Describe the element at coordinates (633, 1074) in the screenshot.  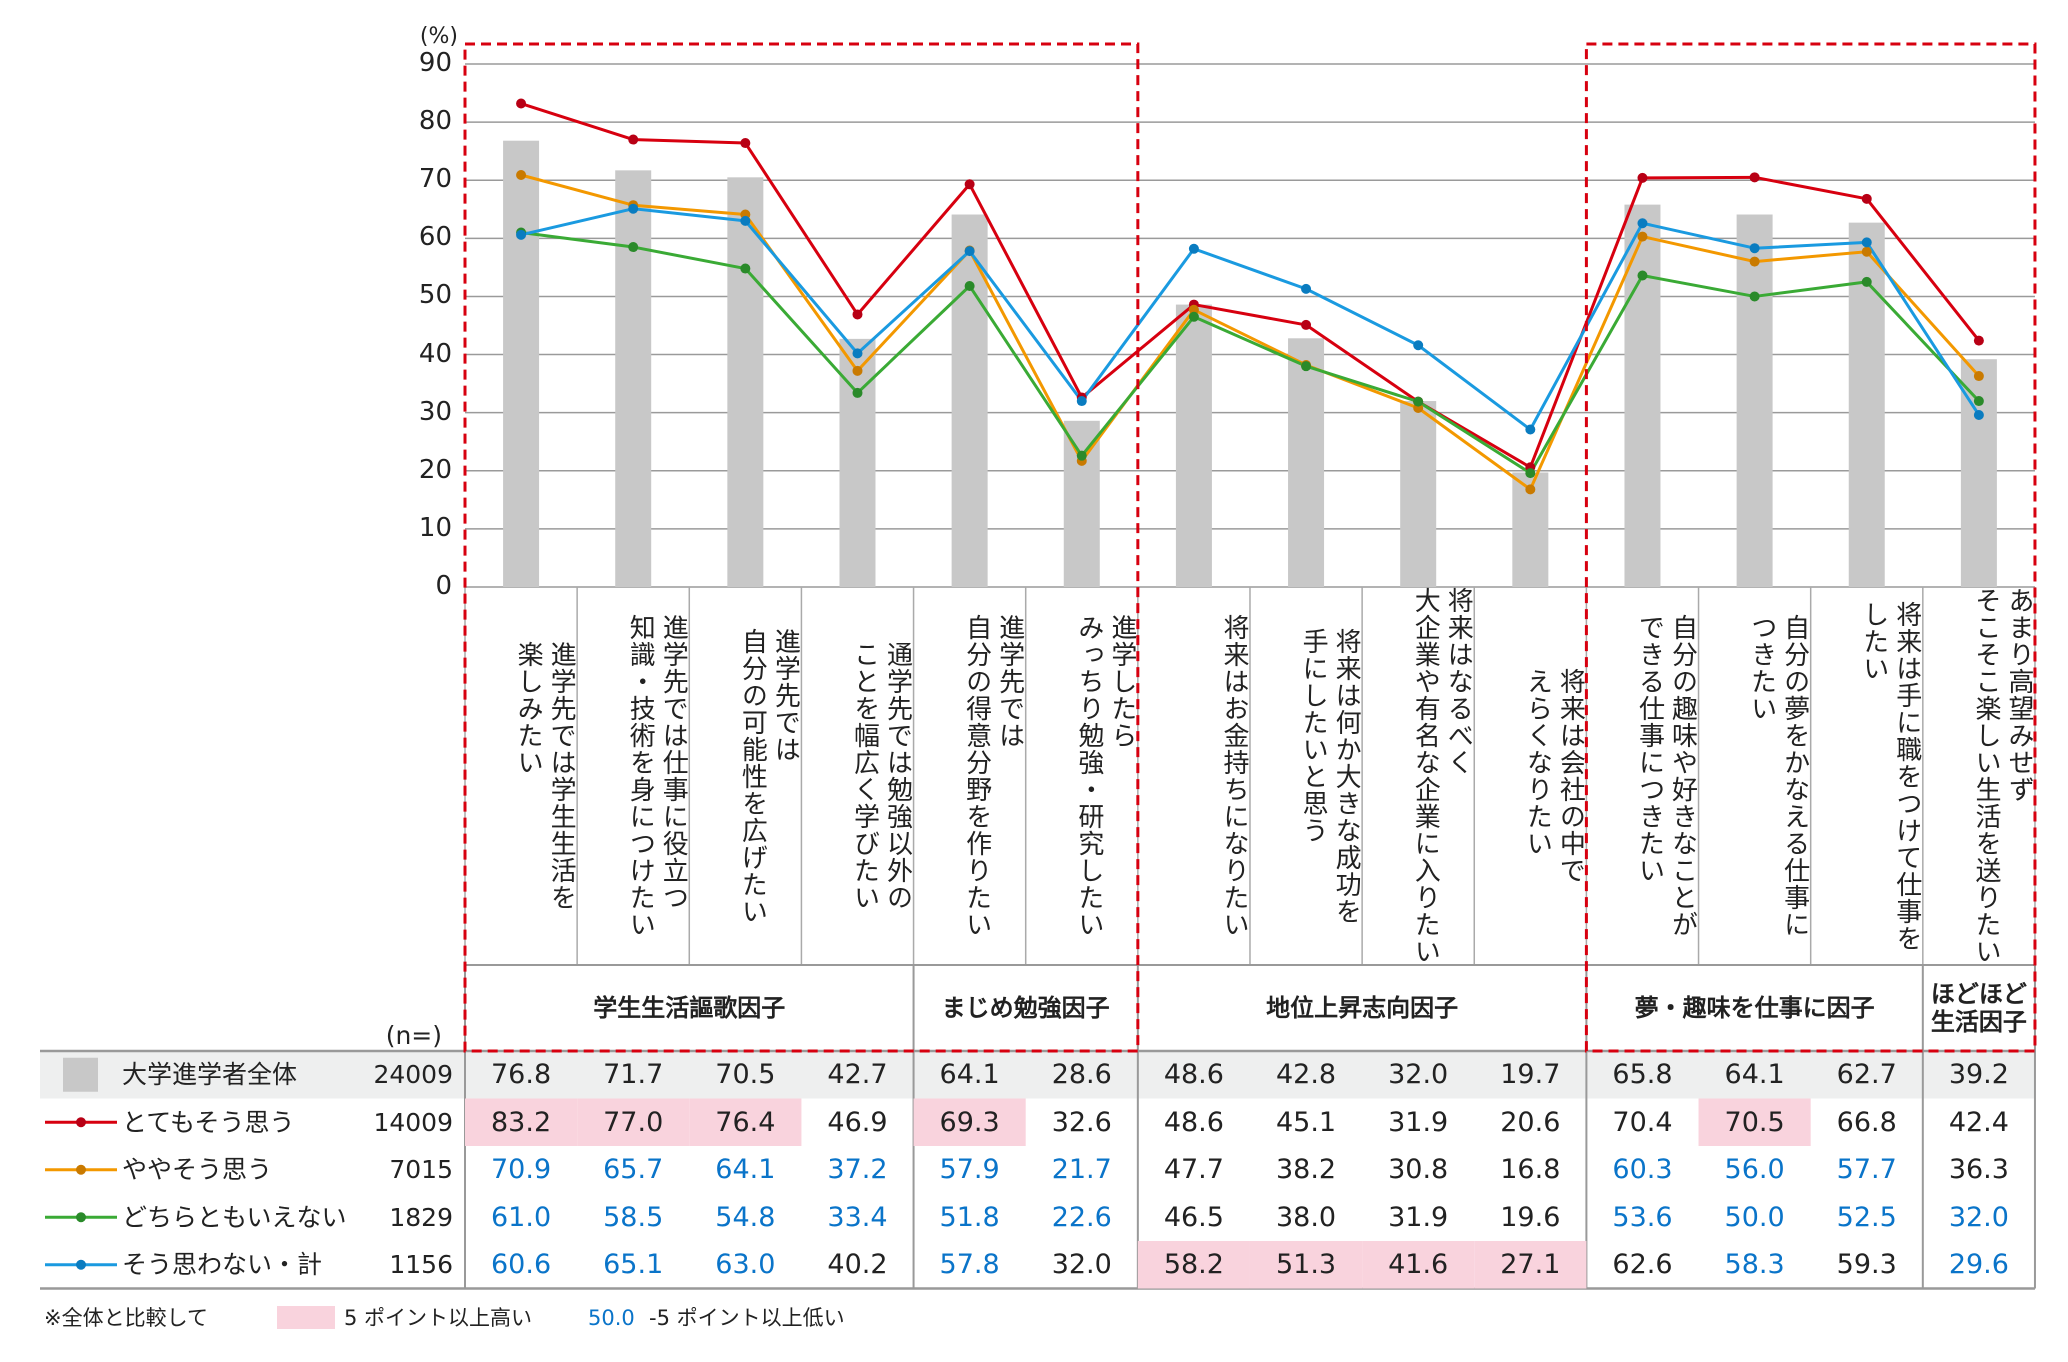
I see `table-cell-value: 71.7` at that location.